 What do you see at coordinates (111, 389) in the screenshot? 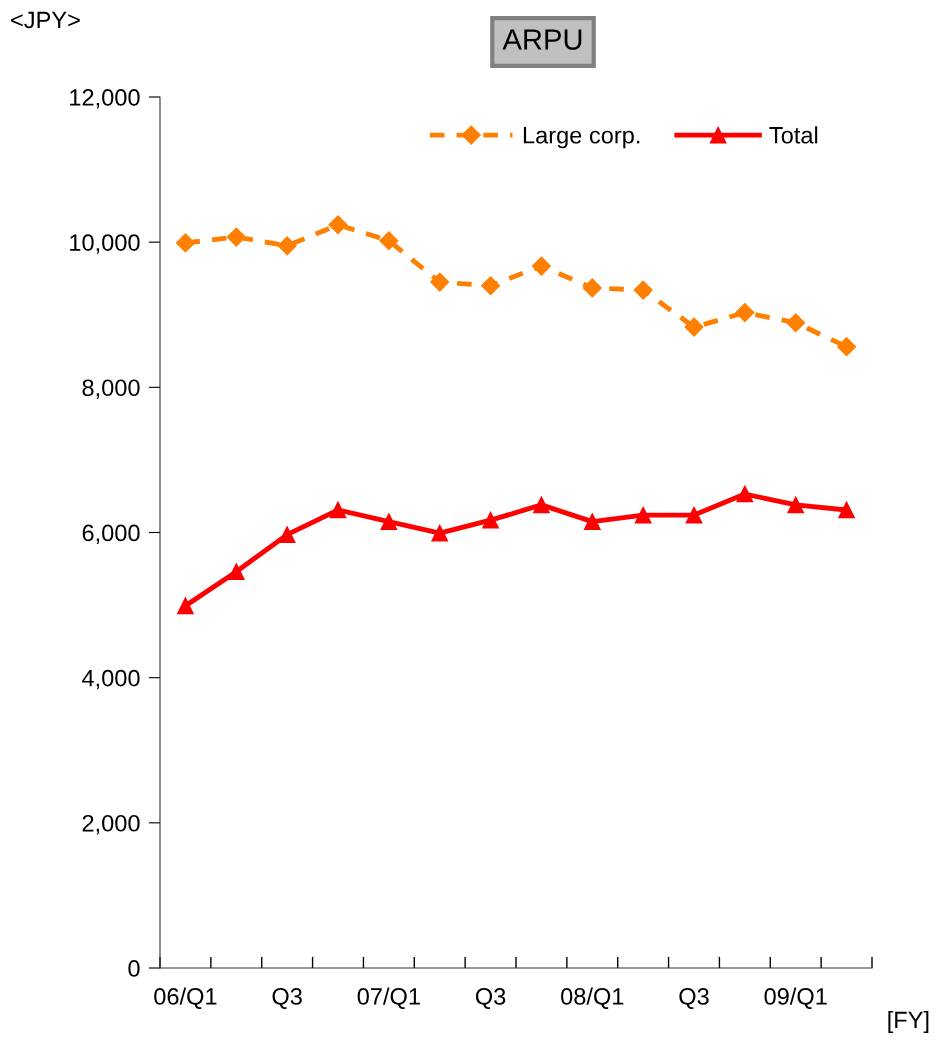
I see `y-tick-label: 8,000` at bounding box center [111, 389].